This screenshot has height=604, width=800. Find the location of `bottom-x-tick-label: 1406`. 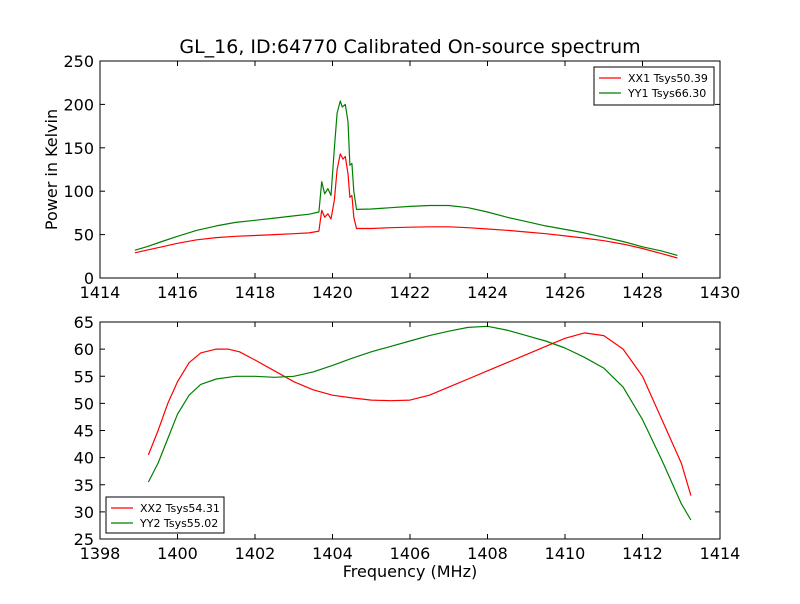

bottom-x-tick-label: 1406 is located at coordinates (410, 553).